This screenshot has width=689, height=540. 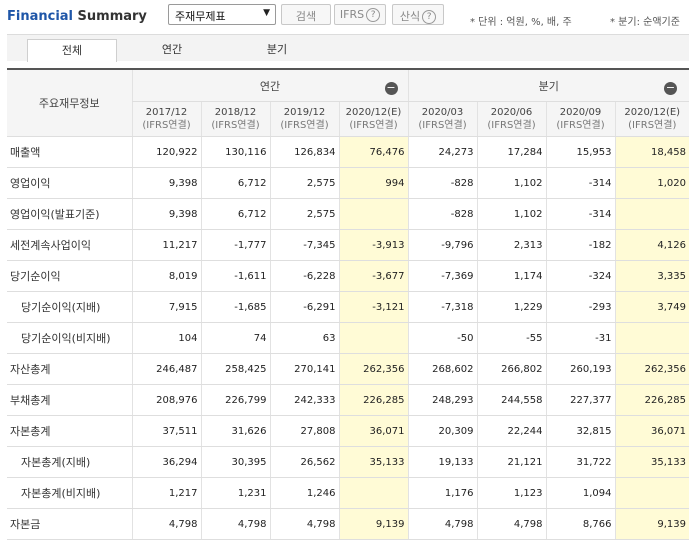 I want to click on value-cell: -1,685, so click(x=235, y=307).